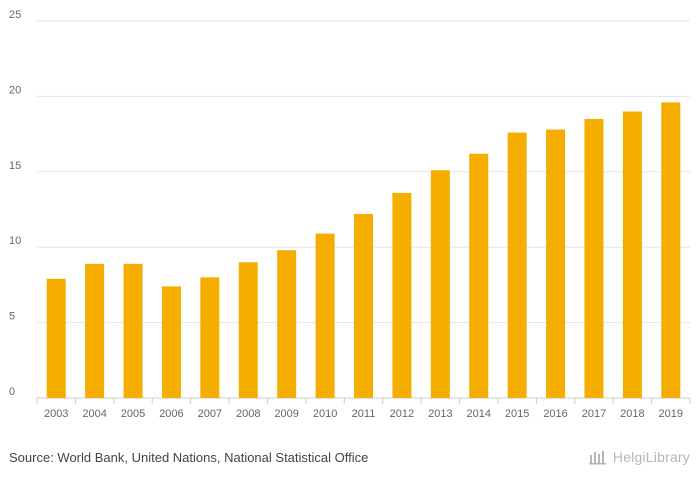 The image size is (700, 483). Describe the element at coordinates (12, 392) in the screenshot. I see `y-tick-label: 0` at that location.